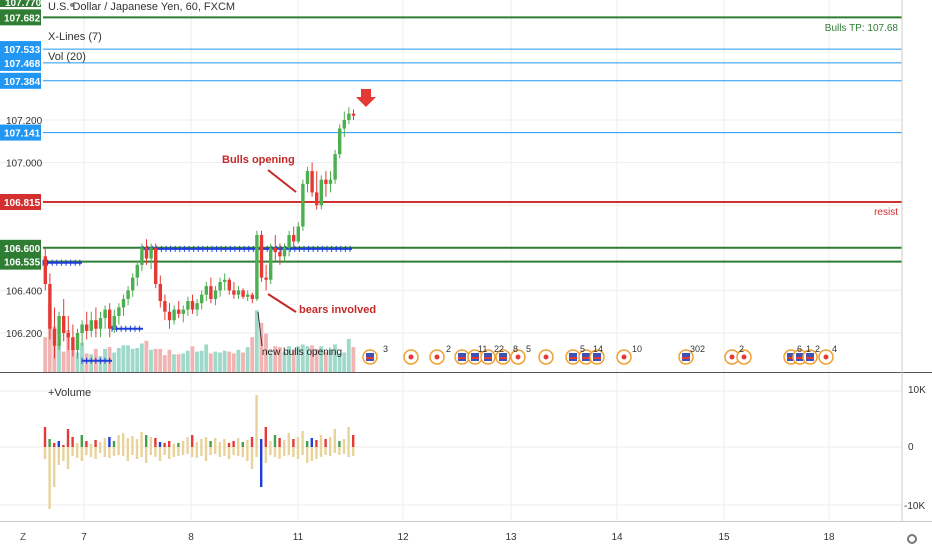  What do you see at coordinates (511, 537) in the screenshot?
I see `time-tick-label: 13` at bounding box center [511, 537].